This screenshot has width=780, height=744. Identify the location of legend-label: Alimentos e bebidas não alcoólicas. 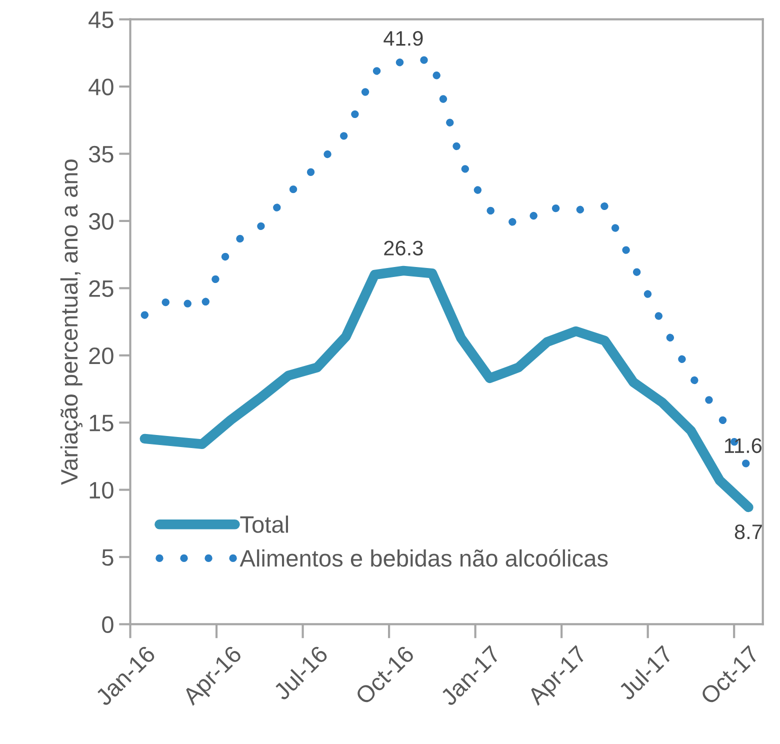
(424, 558).